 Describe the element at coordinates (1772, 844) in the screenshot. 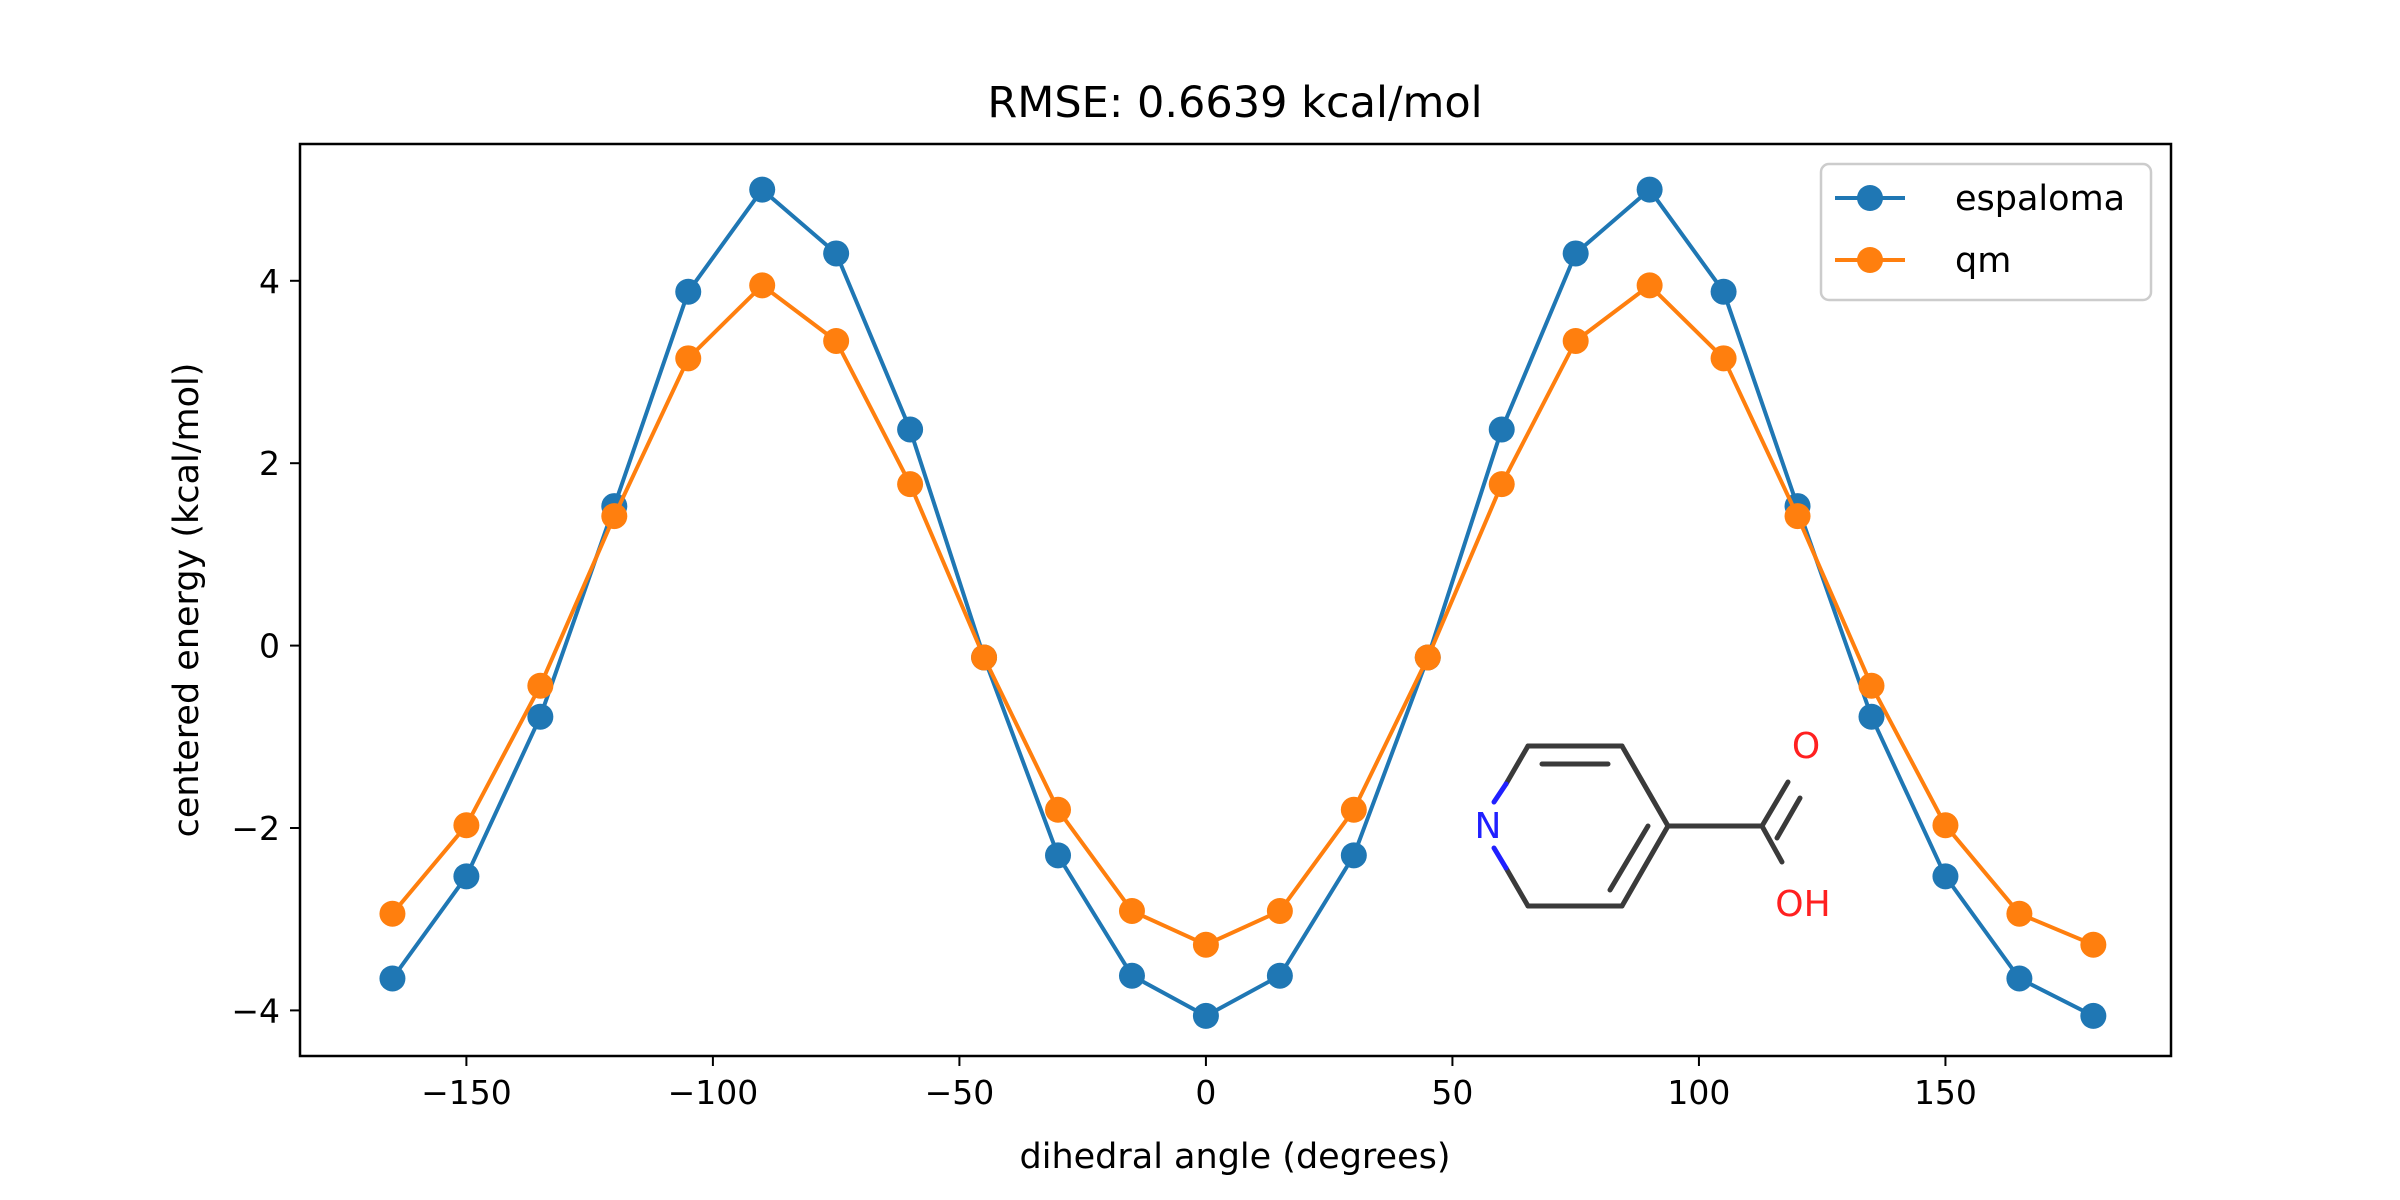

I see `hydroxyl-bond` at that location.